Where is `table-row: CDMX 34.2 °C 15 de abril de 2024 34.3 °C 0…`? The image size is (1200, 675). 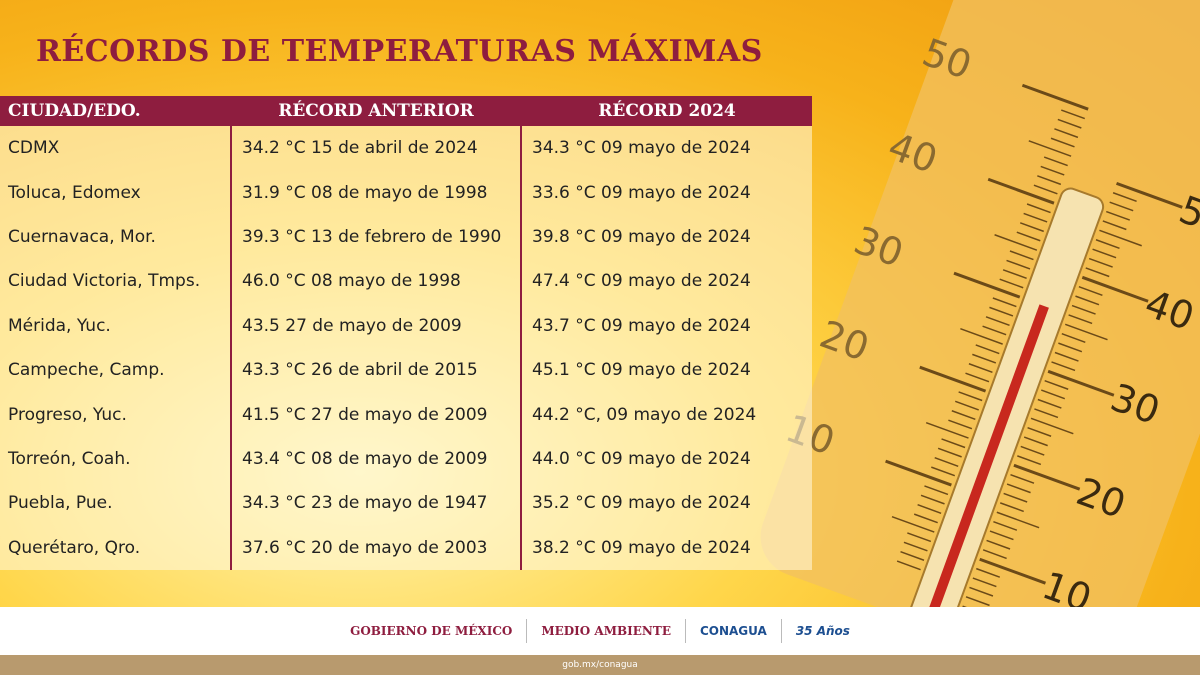 table-row: CDMX 34.2 °C 15 de abril de 2024 34.3 °C 0… is located at coordinates (406, 148).